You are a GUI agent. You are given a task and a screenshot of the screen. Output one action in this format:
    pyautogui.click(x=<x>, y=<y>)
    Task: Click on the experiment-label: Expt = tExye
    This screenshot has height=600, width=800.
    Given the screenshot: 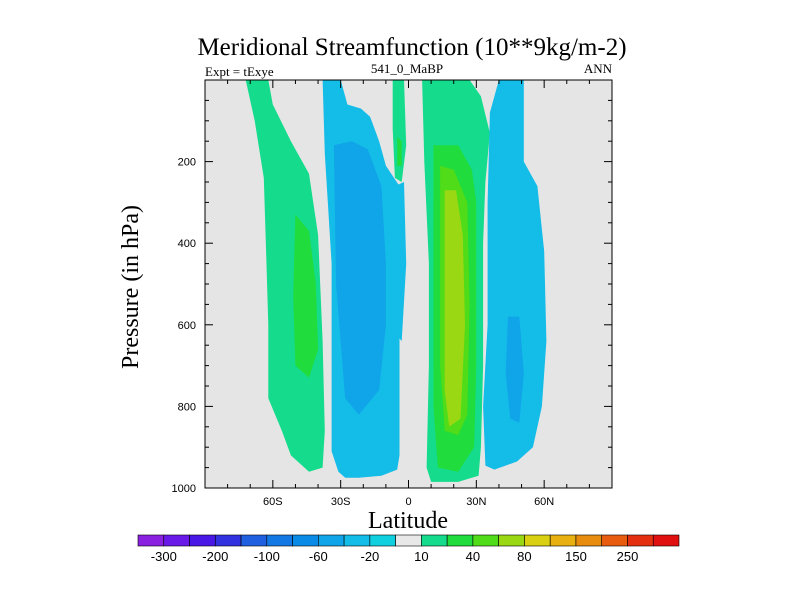 What is the action you would take?
    pyautogui.click(x=239, y=71)
    